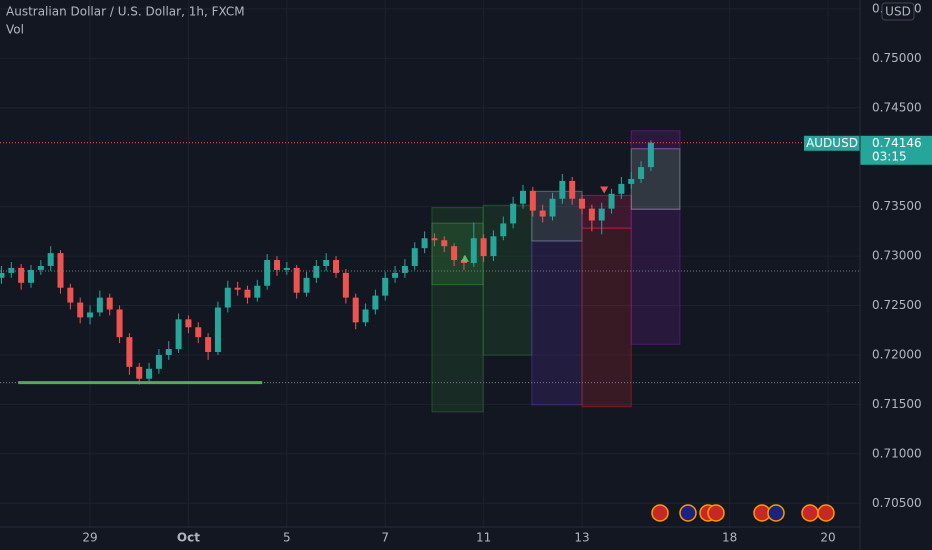 The width and height of the screenshot is (932, 550). What do you see at coordinates (729, 538) in the screenshot?
I see `x-tick-label: 18` at bounding box center [729, 538].